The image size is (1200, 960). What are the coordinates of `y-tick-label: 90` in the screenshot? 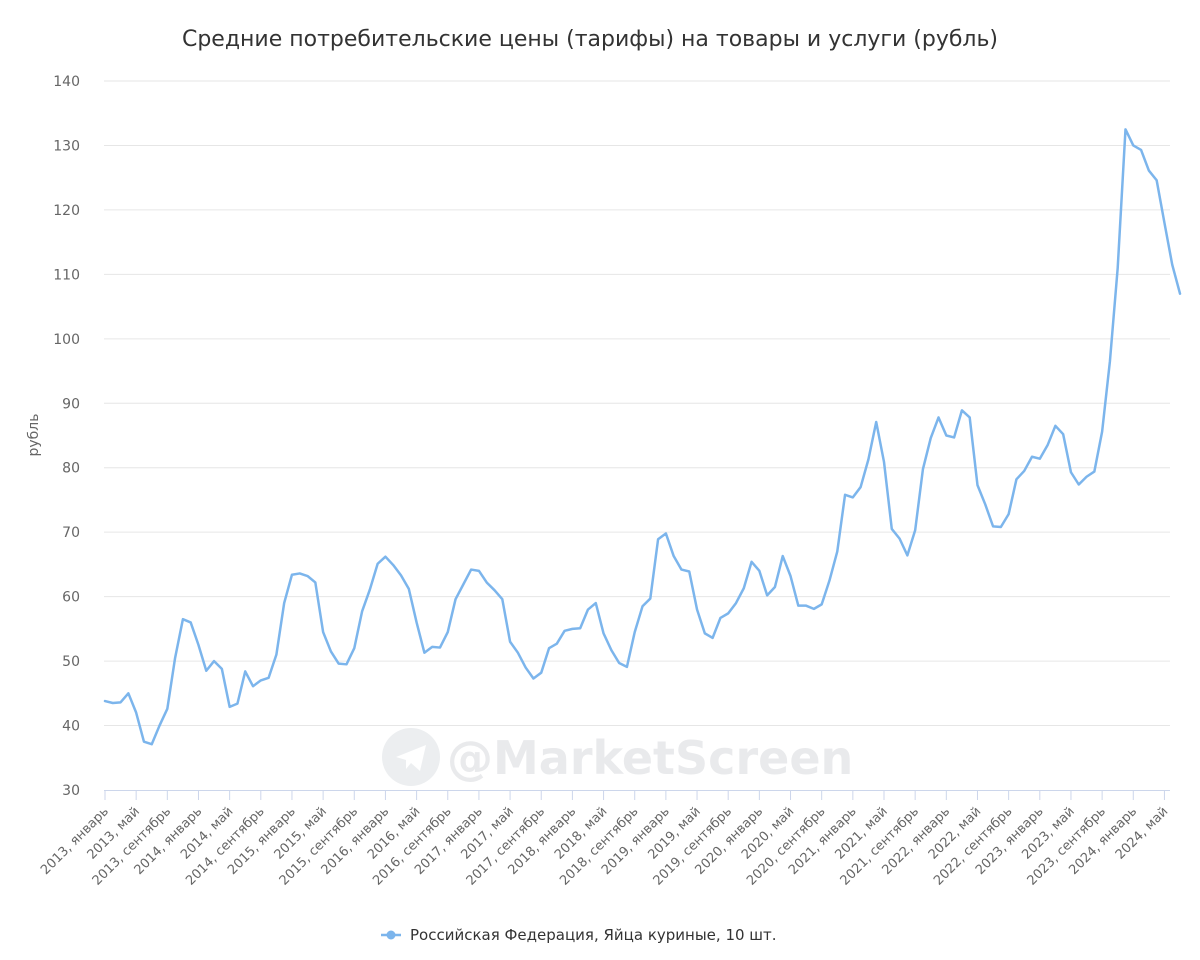 It's located at (71, 404).